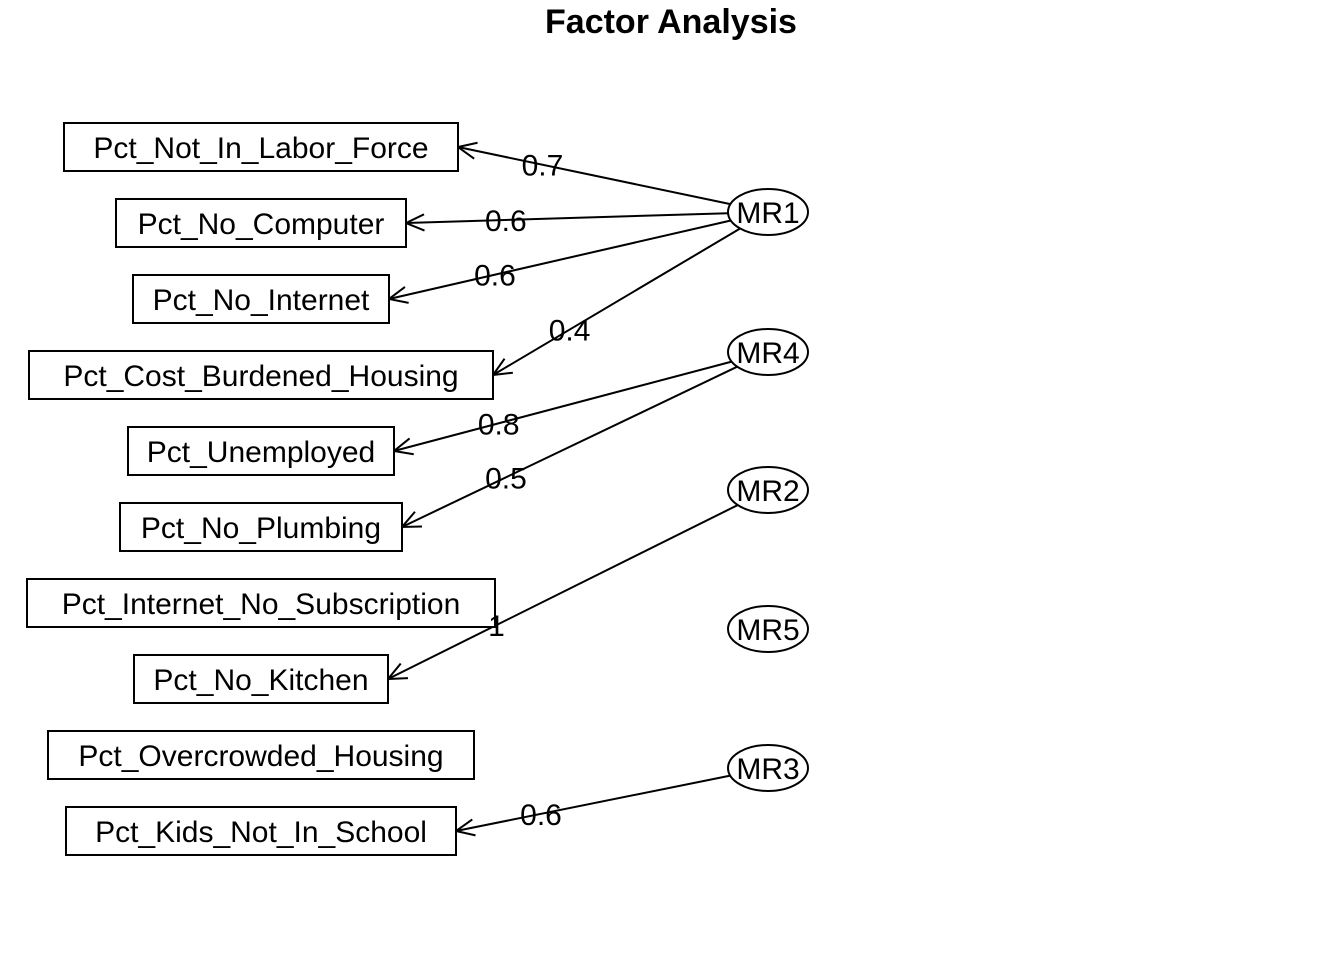  I want to click on variable-label: Pct_No_Computer, so click(261, 224).